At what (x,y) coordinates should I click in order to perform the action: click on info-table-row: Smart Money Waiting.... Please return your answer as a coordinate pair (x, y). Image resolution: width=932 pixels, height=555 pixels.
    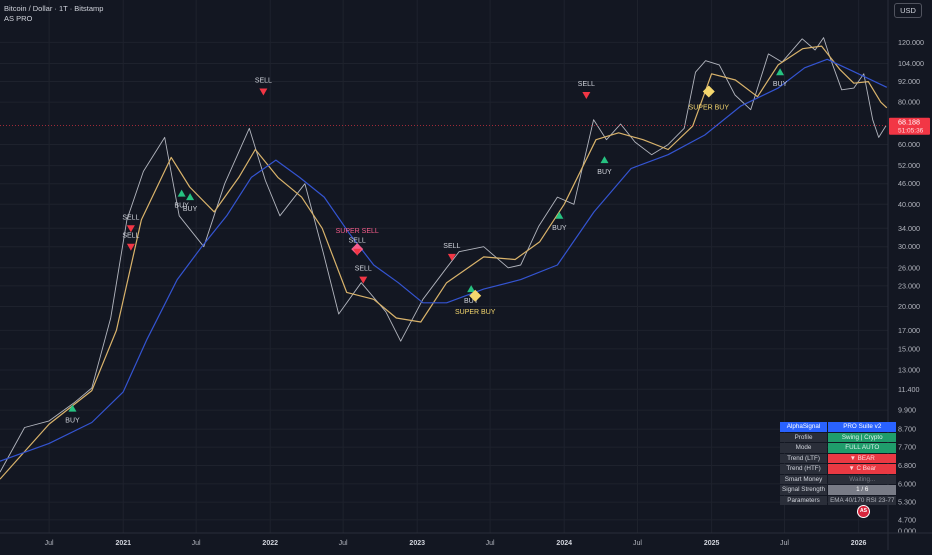
    Looking at the image, I should click on (838, 479).